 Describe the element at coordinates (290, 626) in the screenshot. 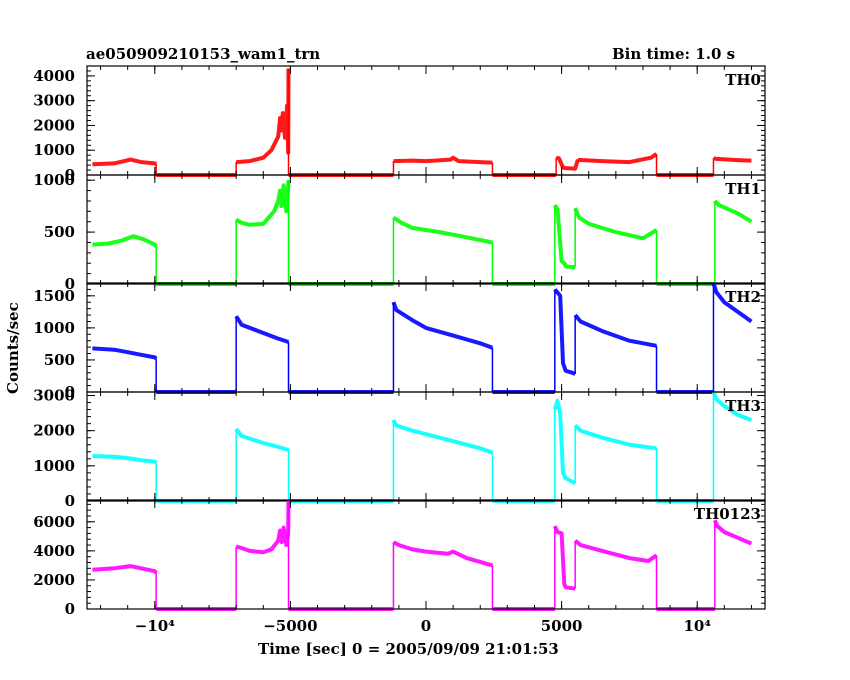

I see `x-tick-label-1: −5000` at that location.